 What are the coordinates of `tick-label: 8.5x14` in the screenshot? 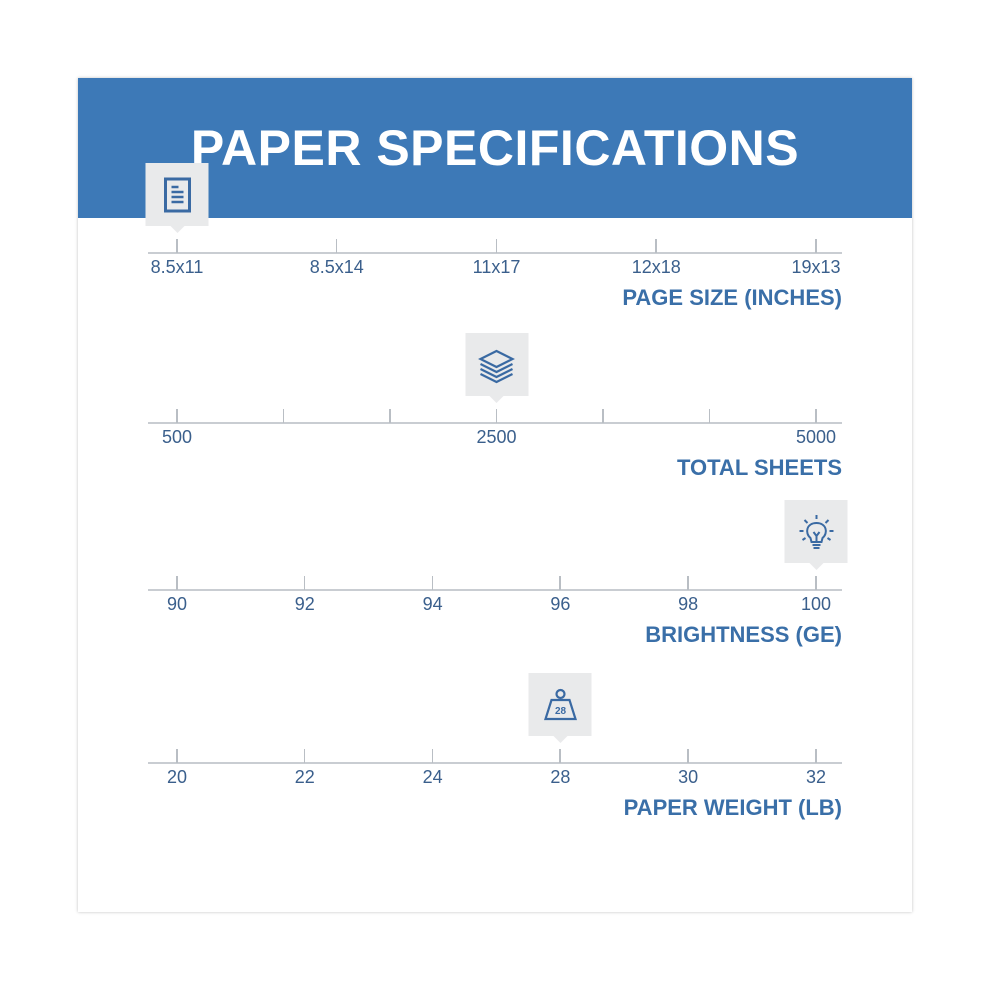 It's located at (336, 267).